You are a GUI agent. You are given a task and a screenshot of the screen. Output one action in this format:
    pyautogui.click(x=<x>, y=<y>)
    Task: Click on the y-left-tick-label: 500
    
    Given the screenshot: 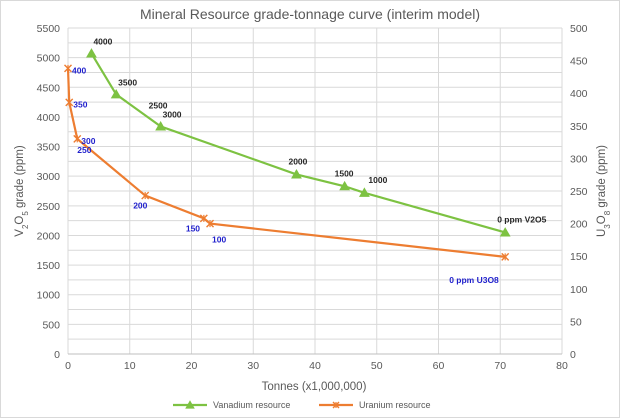 What is the action you would take?
    pyautogui.click(x=51, y=325)
    